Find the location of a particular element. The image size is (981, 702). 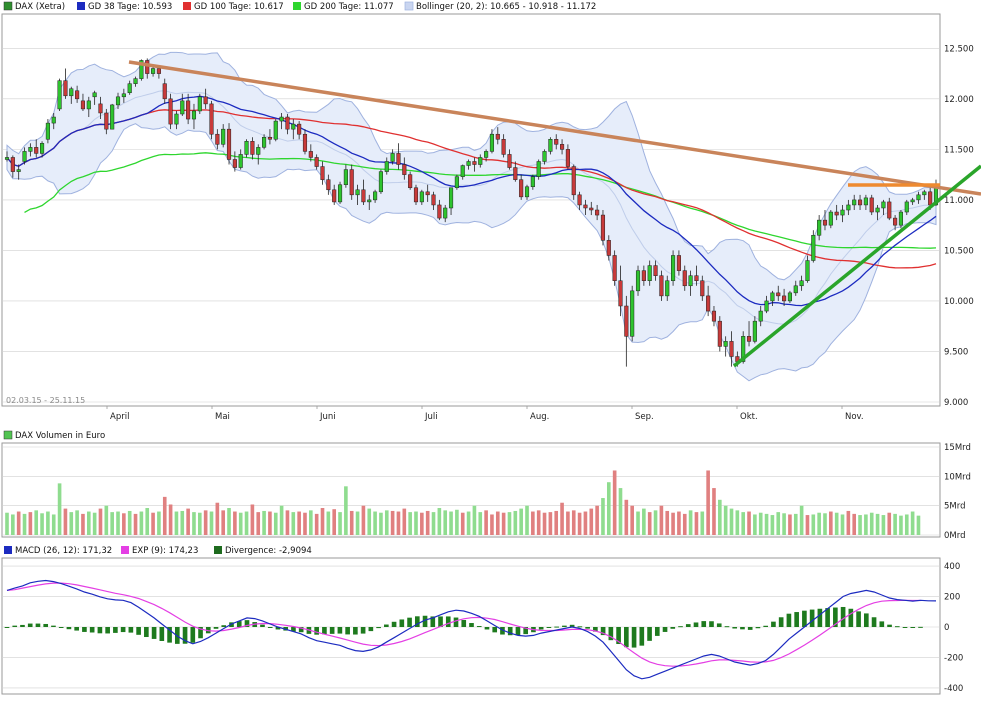

x-tick-label: Juni is located at coordinates (327, 417).